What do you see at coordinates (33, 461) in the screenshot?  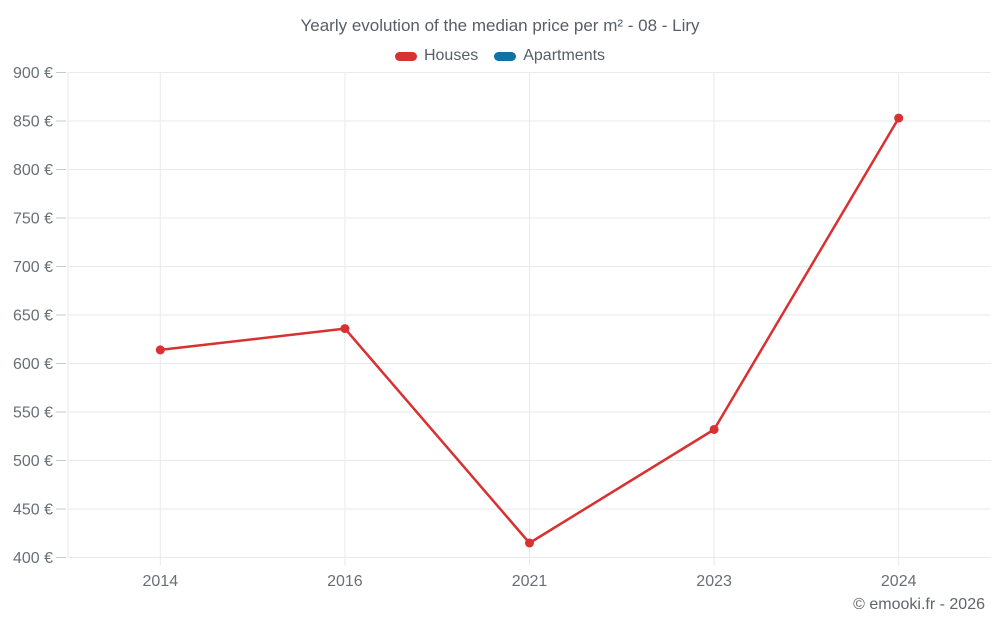 I see `y-axis-label: 500 €` at bounding box center [33, 461].